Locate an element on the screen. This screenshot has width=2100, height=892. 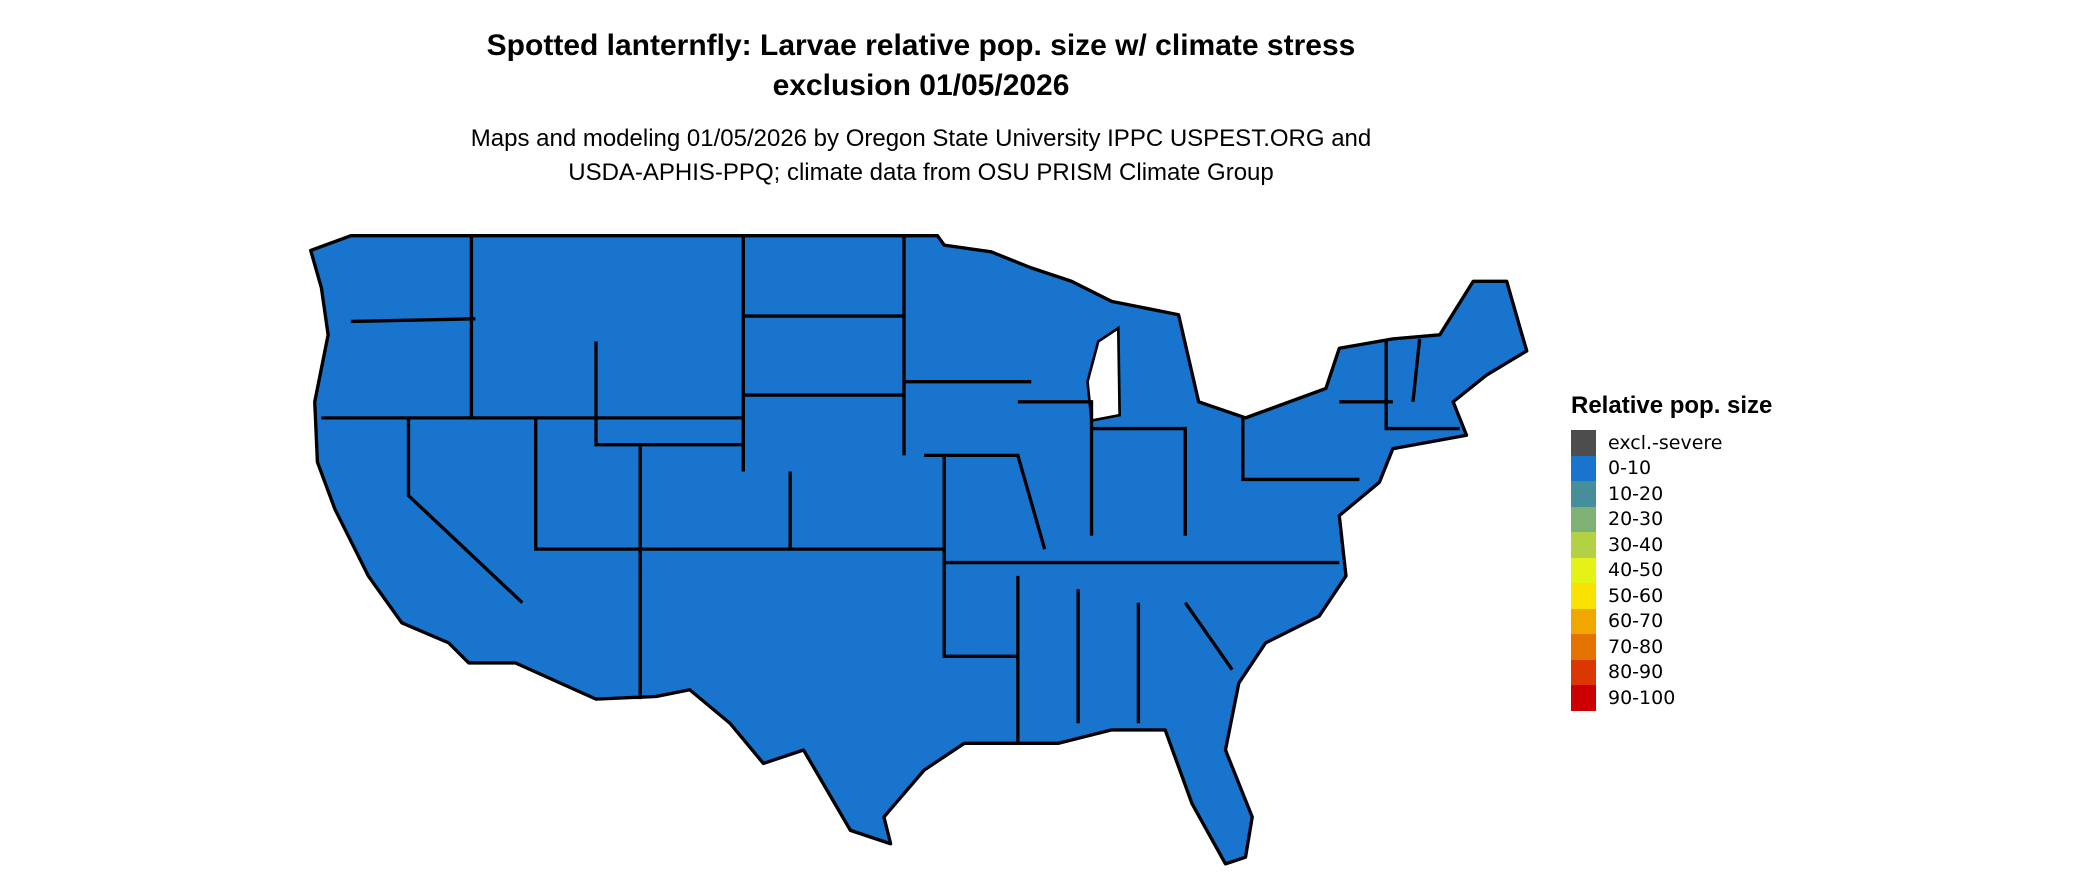
legend-item: 90-100 is located at coordinates (1671, 698).